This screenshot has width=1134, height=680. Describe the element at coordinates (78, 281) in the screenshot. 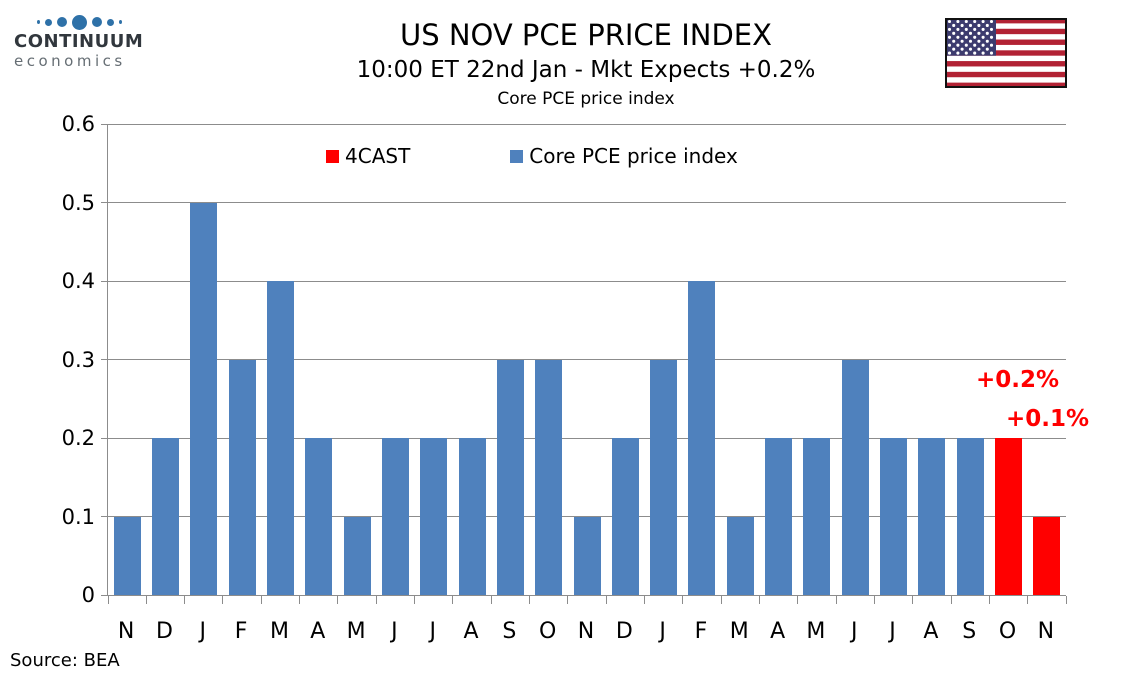

I see `y-axis-label: 0.4` at that location.